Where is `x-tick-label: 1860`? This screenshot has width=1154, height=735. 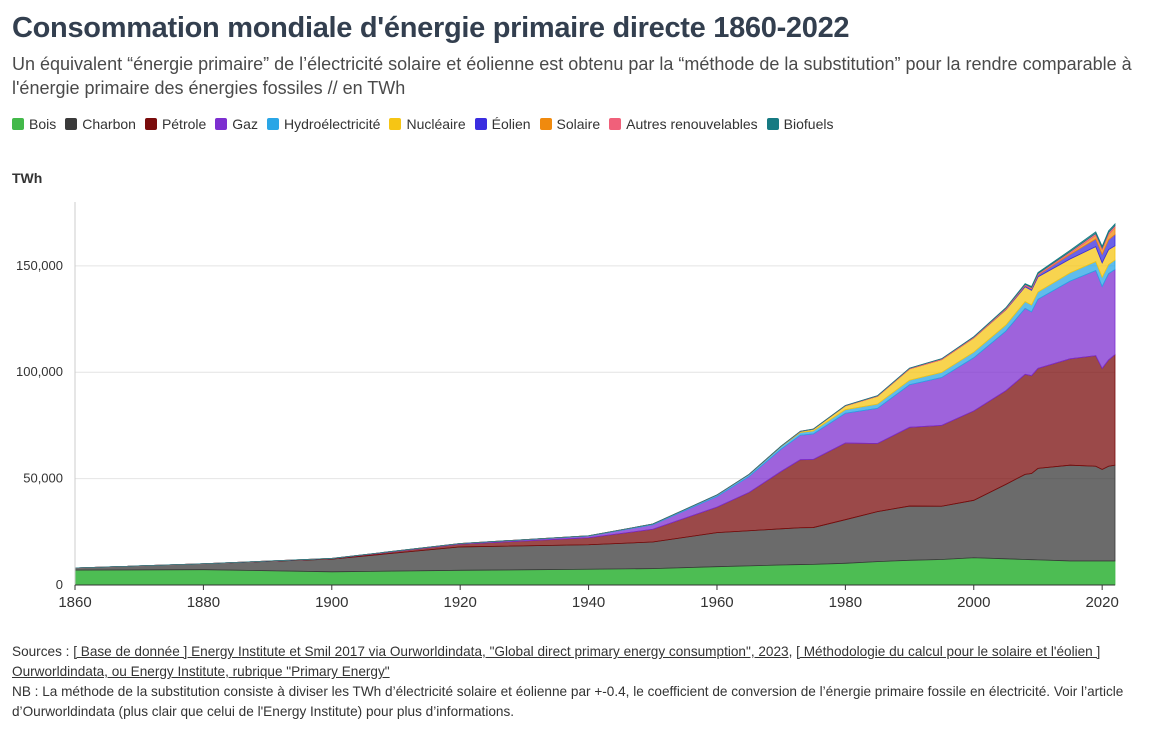
x-tick-label: 1860 is located at coordinates (74, 602).